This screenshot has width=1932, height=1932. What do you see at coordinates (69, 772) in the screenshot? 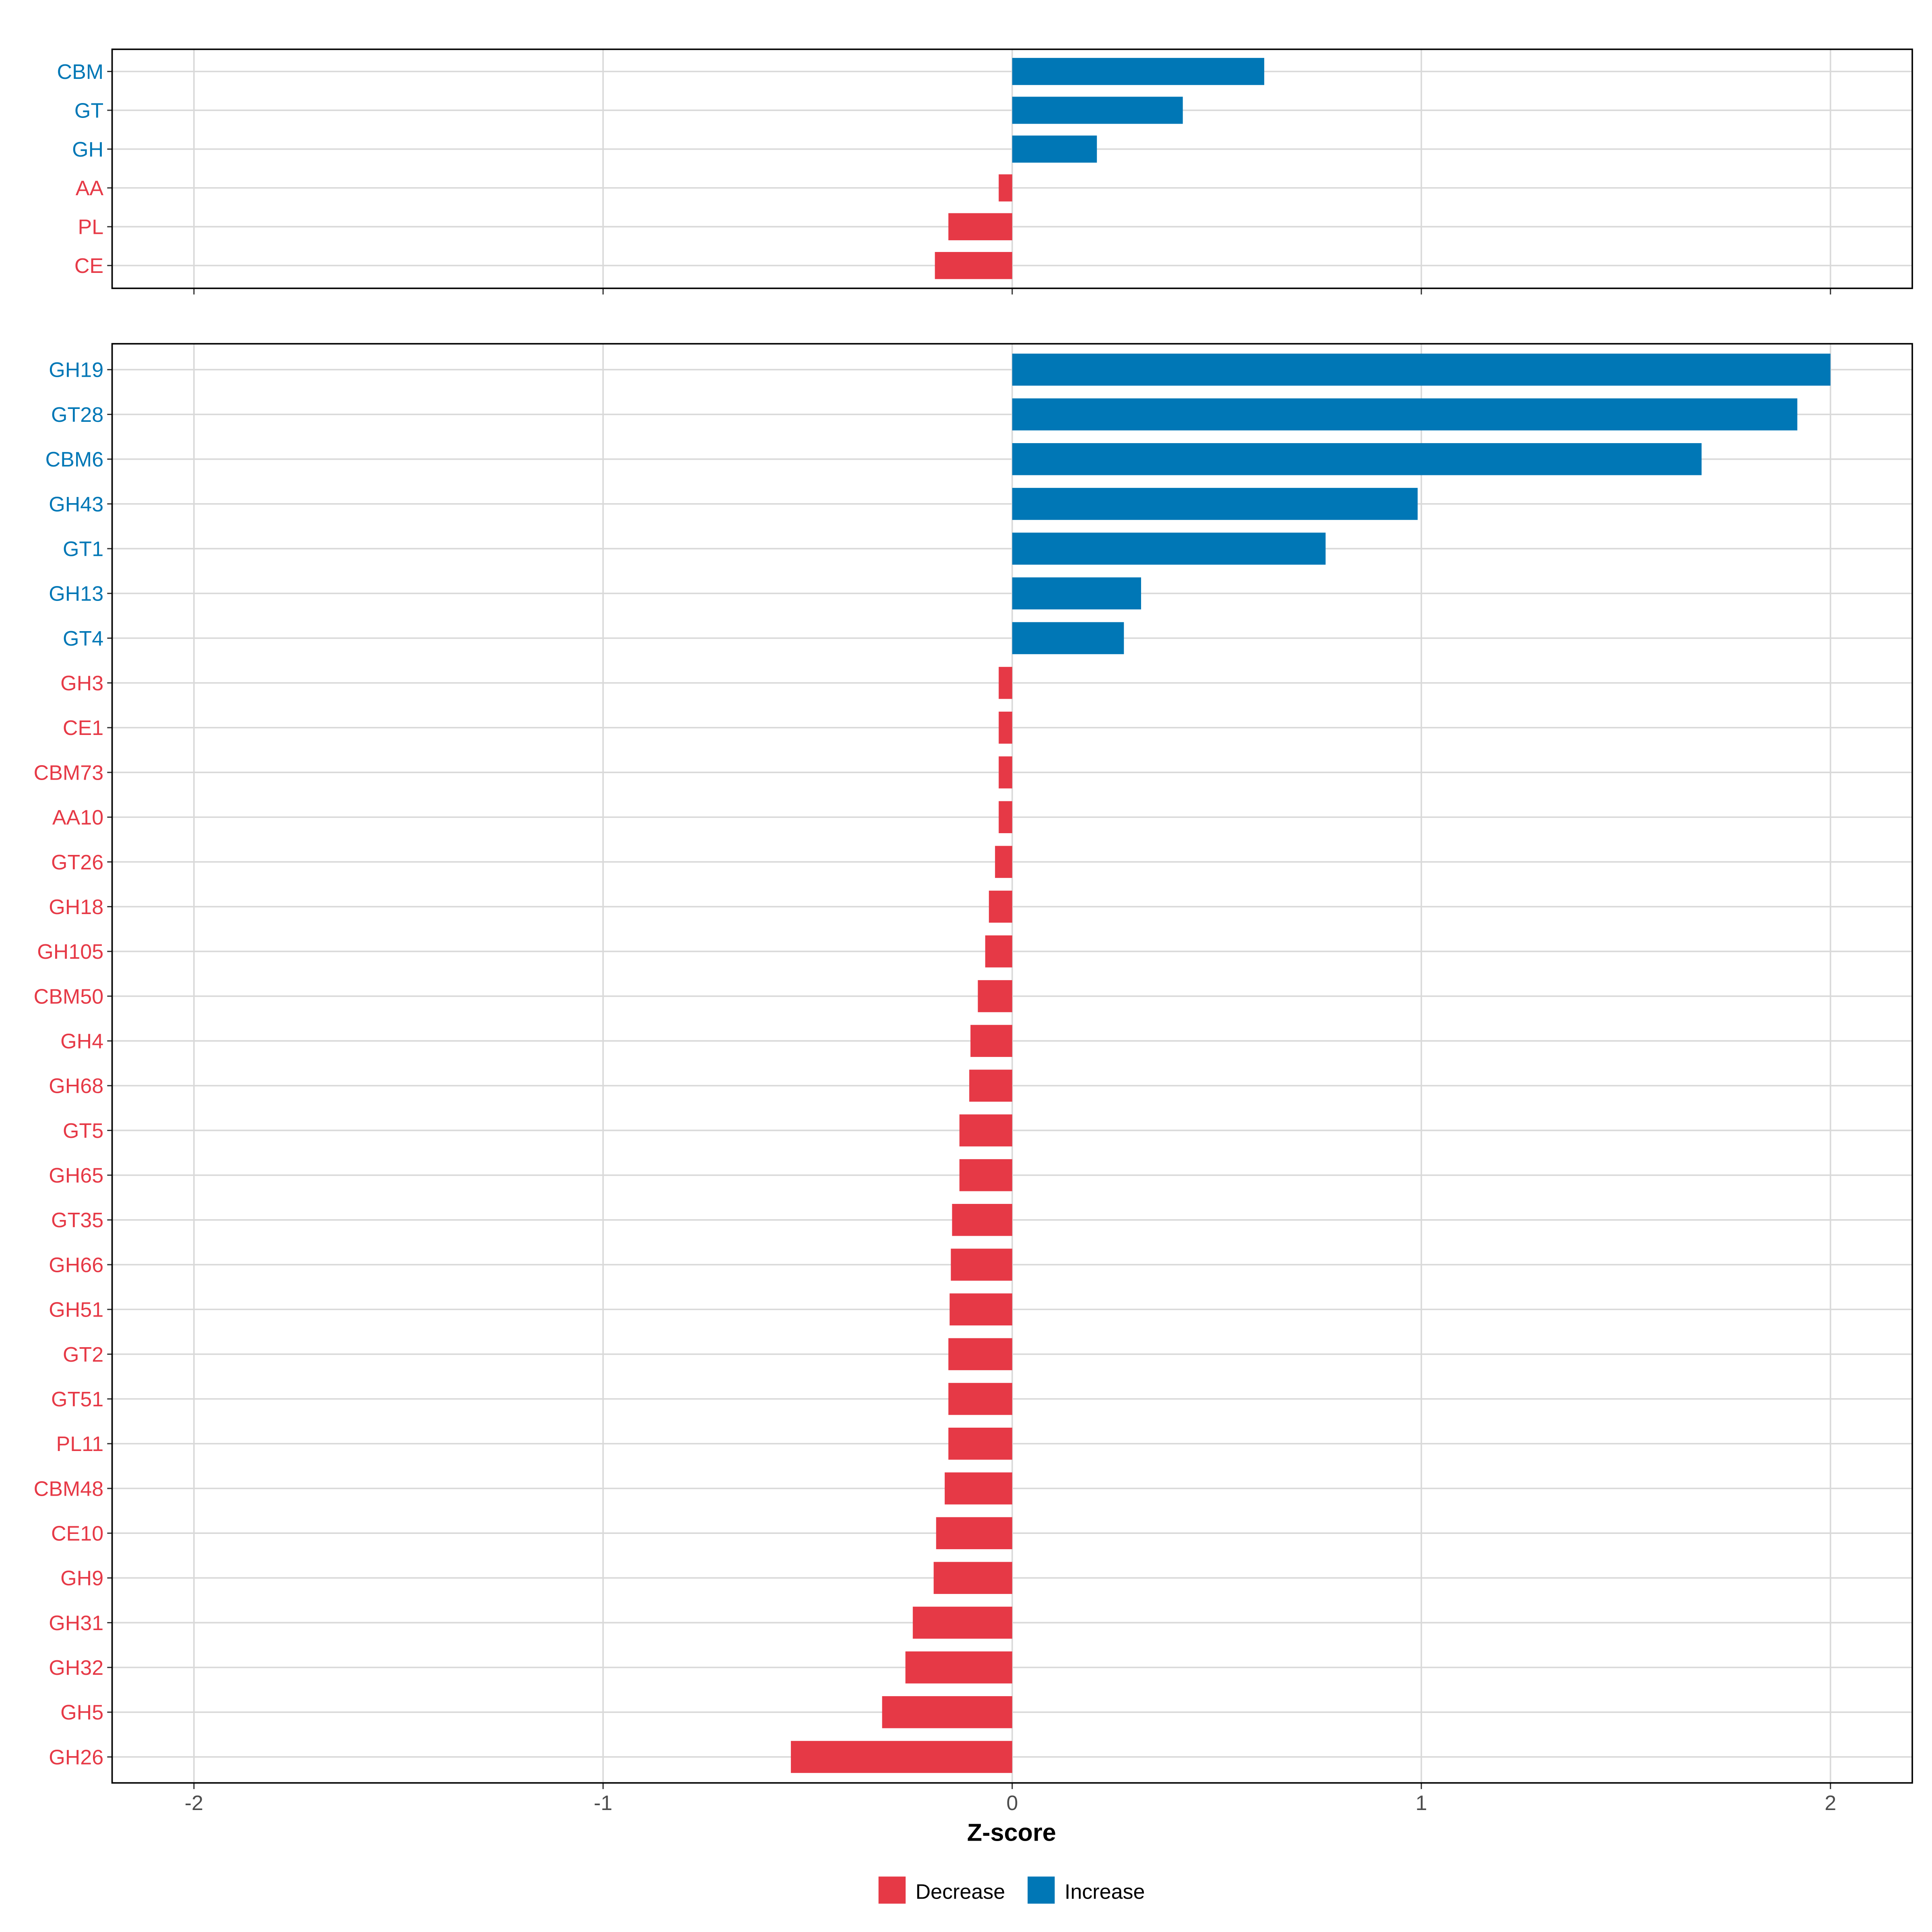
I see `y-tick-label: CBM73` at bounding box center [69, 772].